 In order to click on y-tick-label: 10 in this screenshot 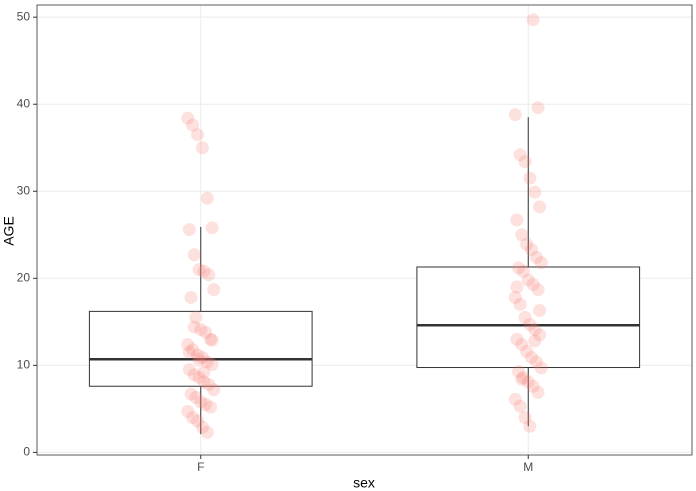, I will do `click(24, 365)`.